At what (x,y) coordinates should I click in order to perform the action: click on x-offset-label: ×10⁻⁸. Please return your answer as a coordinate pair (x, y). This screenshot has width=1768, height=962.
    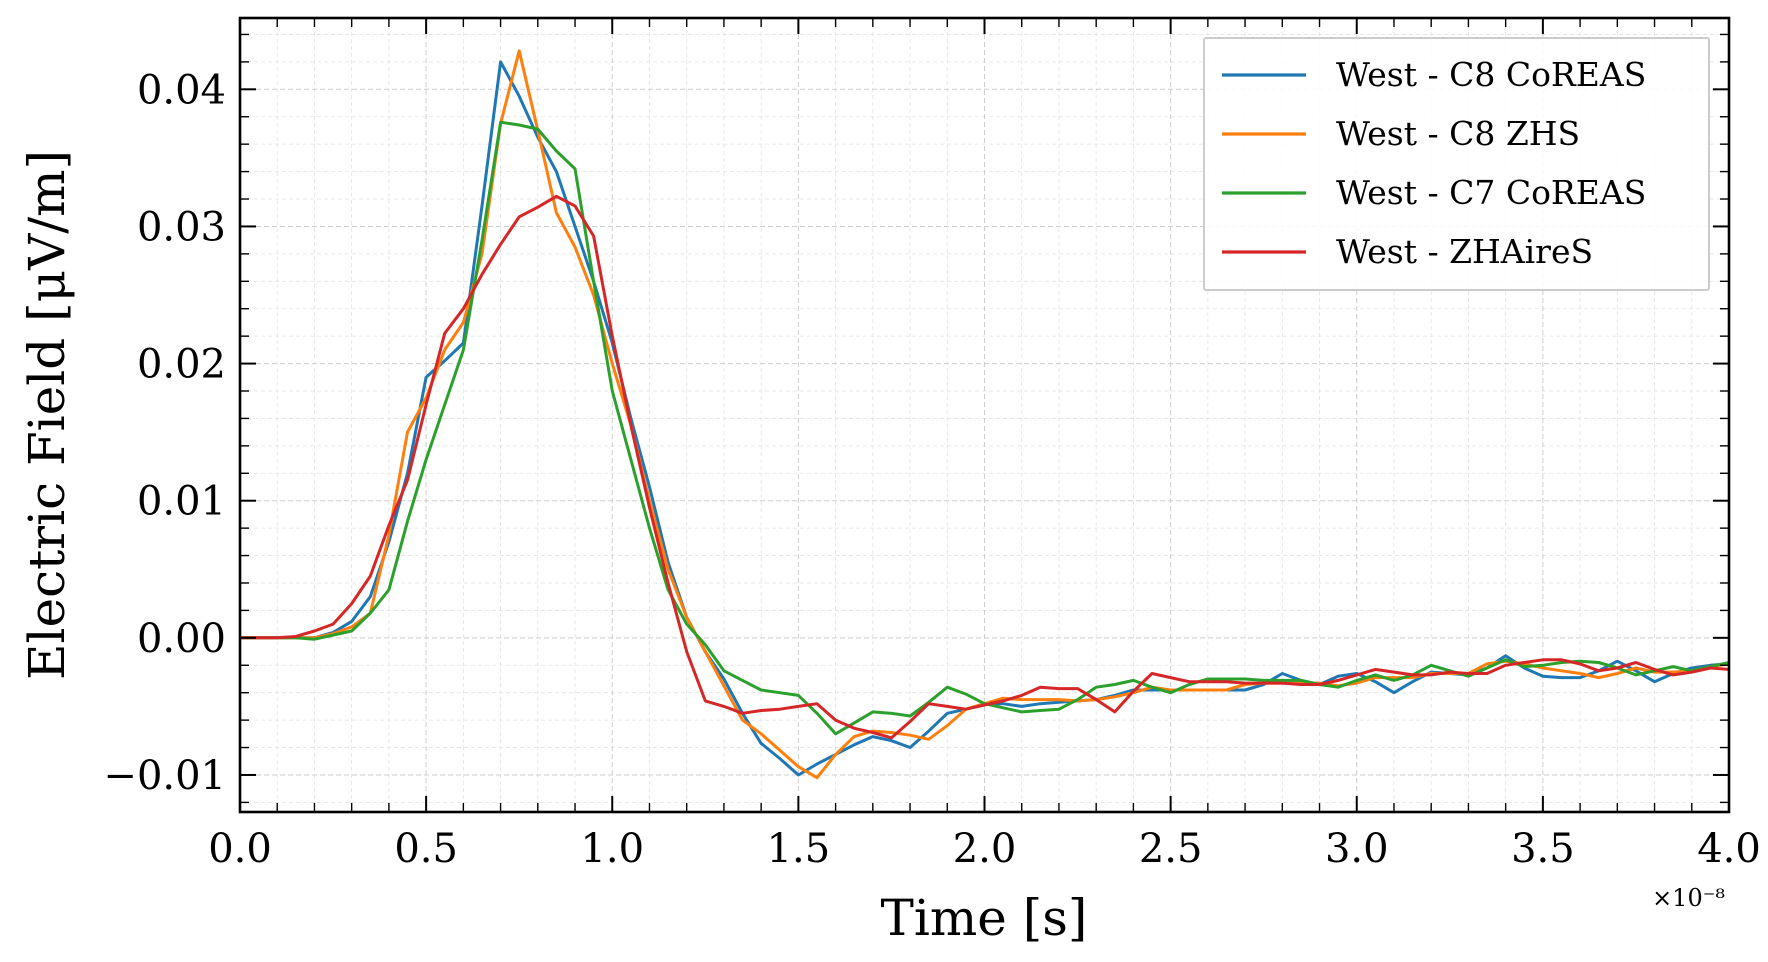
    Looking at the image, I should click on (1688, 898).